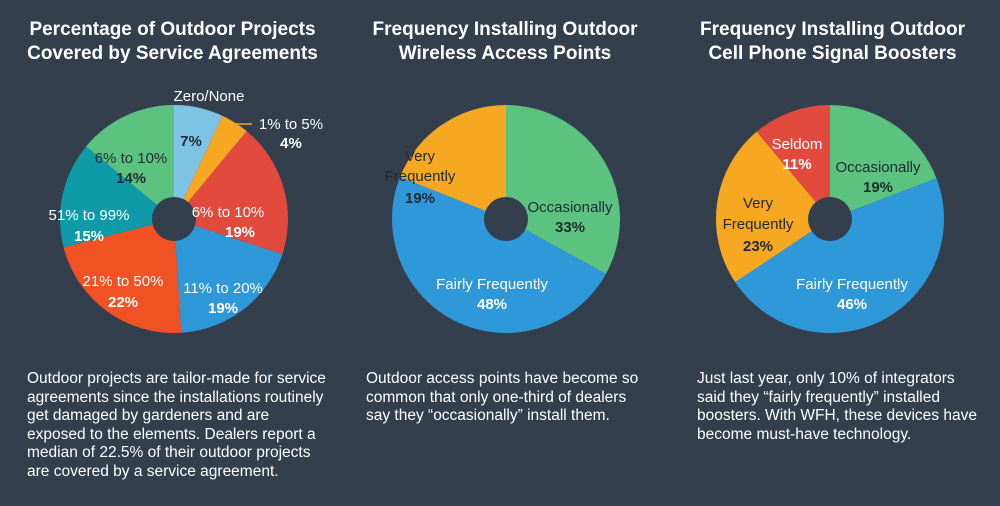 This screenshot has height=506, width=1000. Describe the element at coordinates (505, 53) in the screenshot. I see `chart-title-line: Wireless Access Points` at that location.